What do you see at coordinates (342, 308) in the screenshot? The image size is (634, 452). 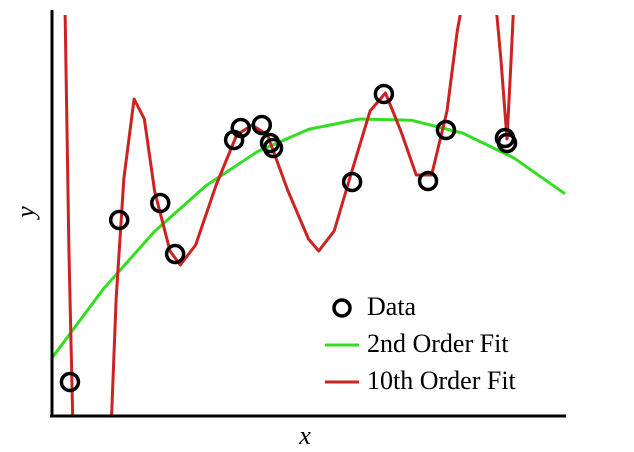 I see `legend-marker` at bounding box center [342, 308].